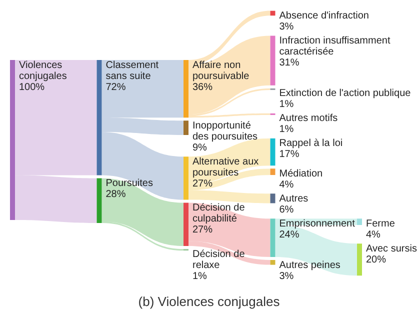  Describe the element at coordinates (345, 94) in the screenshot. I see `category-label: Extinction de l'action publique` at that location.